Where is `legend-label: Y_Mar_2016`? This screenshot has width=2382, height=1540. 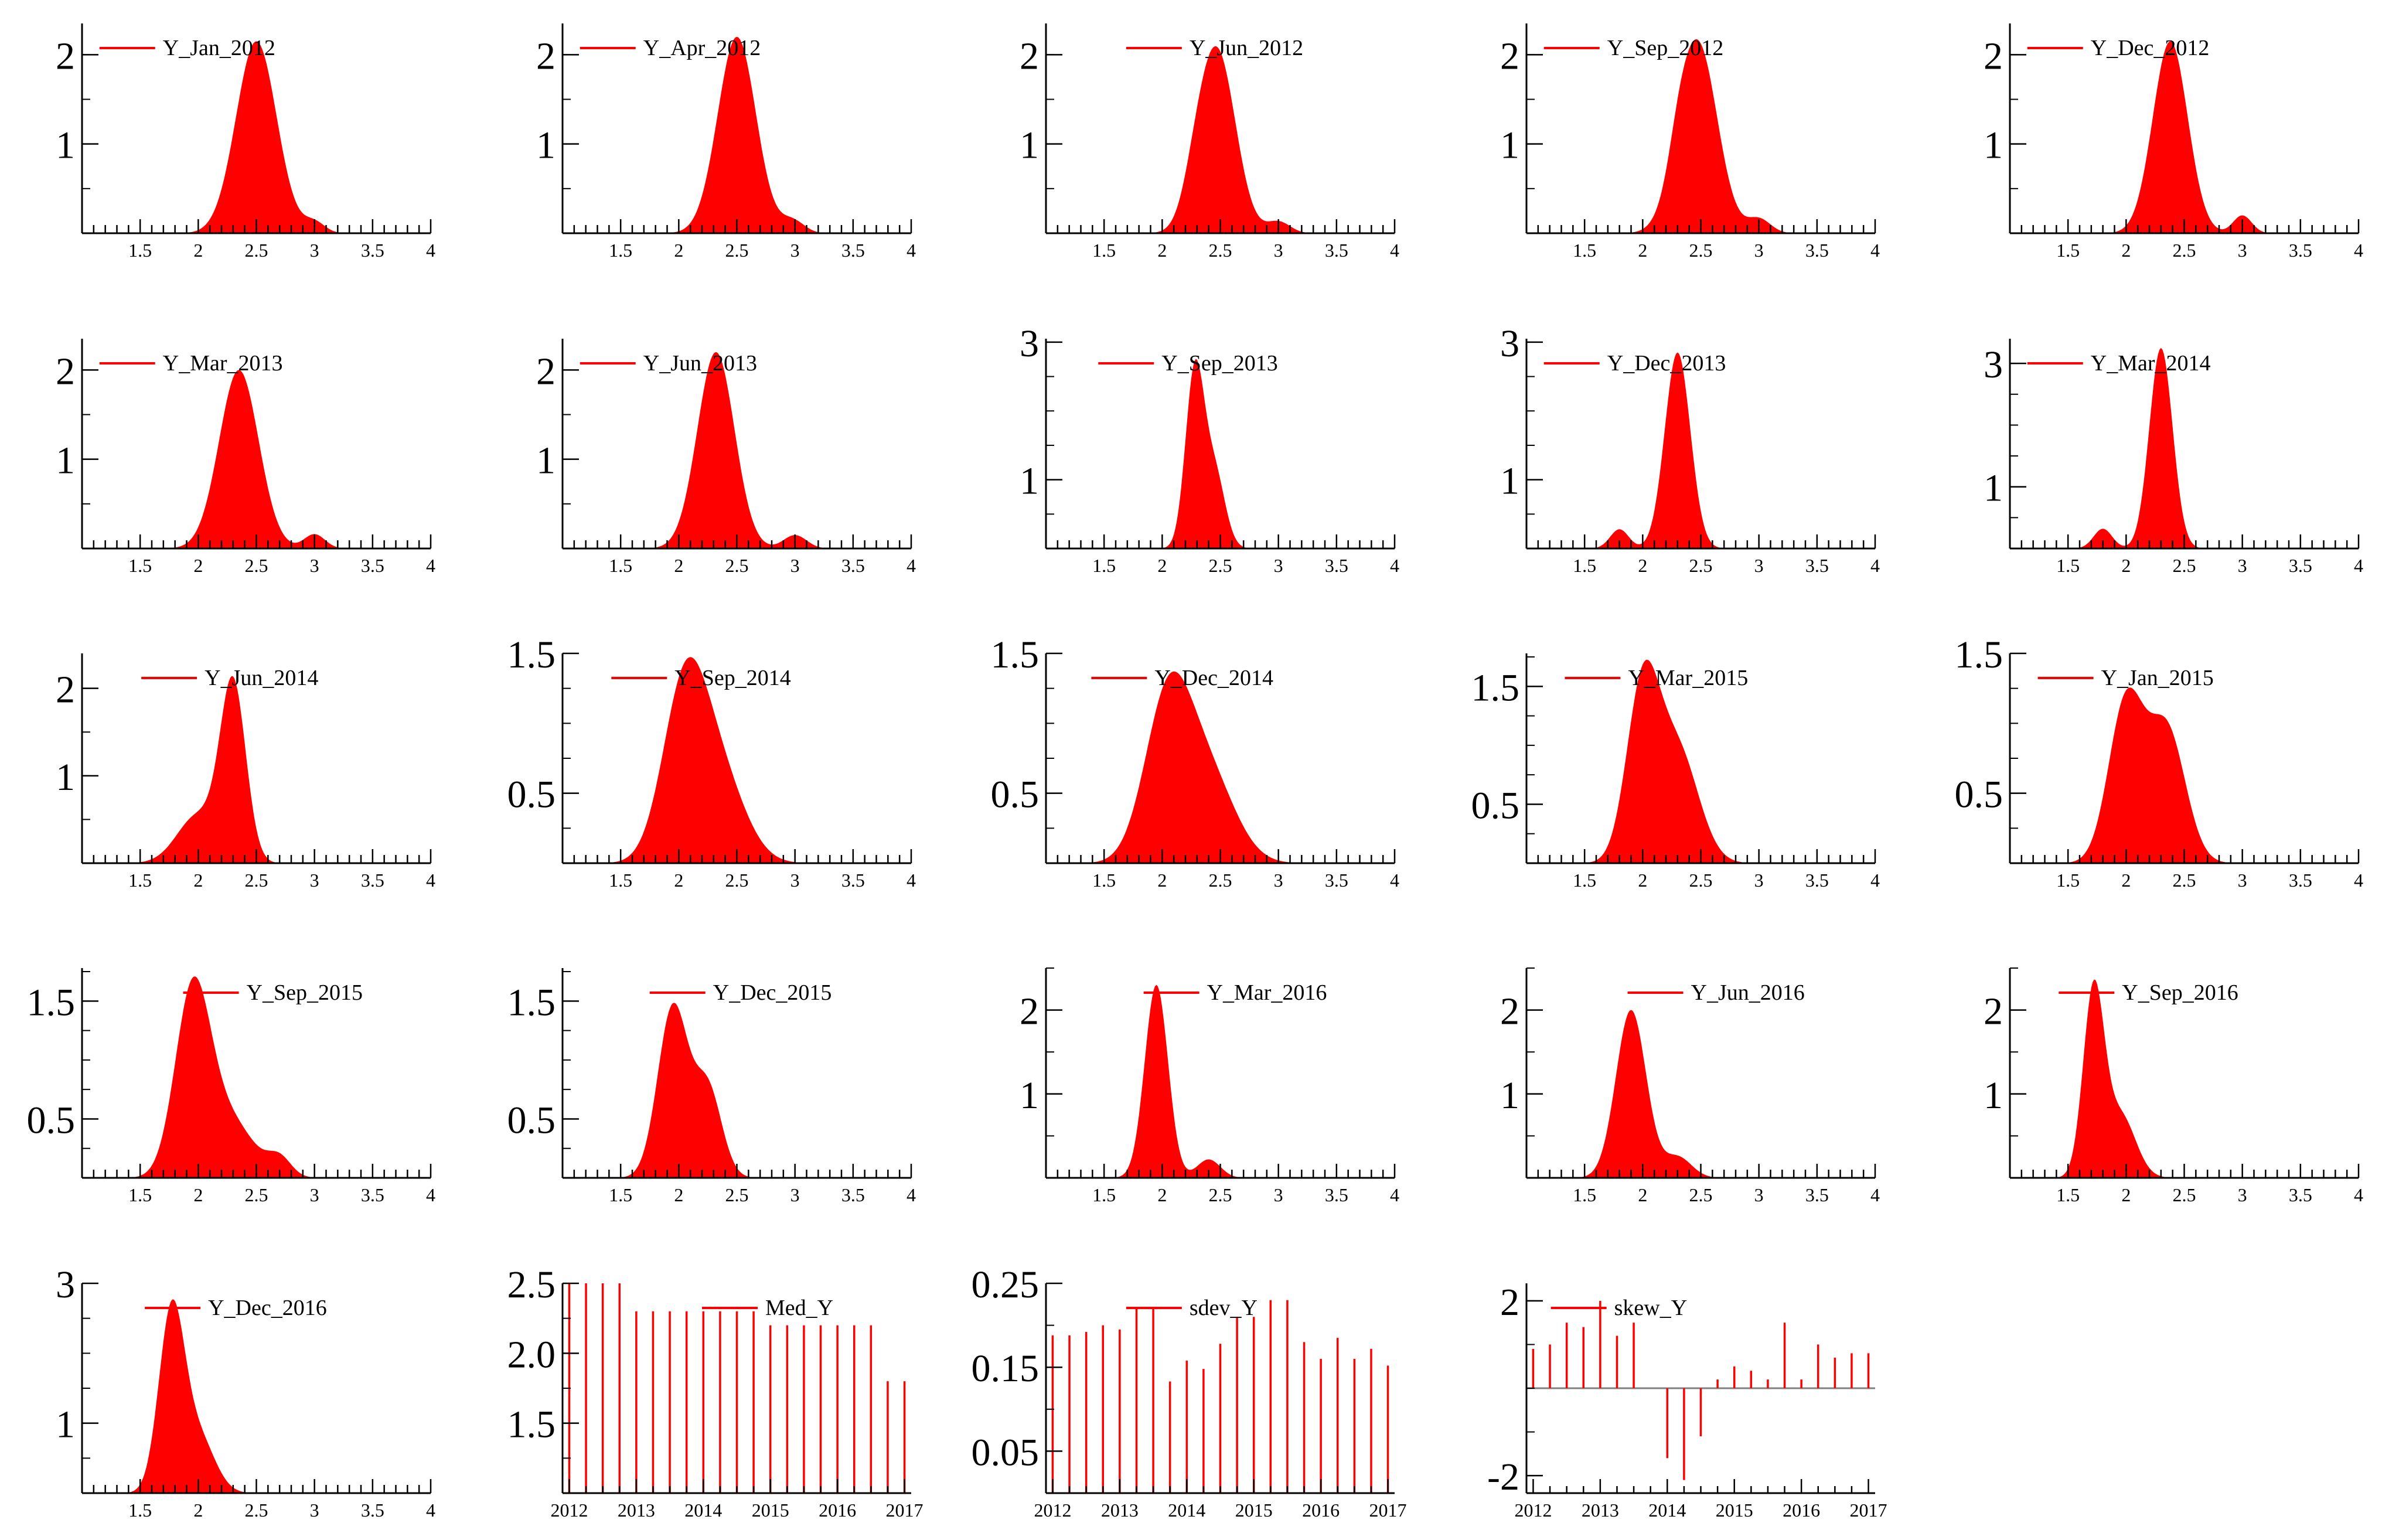
legend-label: Y_Mar_2016 is located at coordinates (1267, 992).